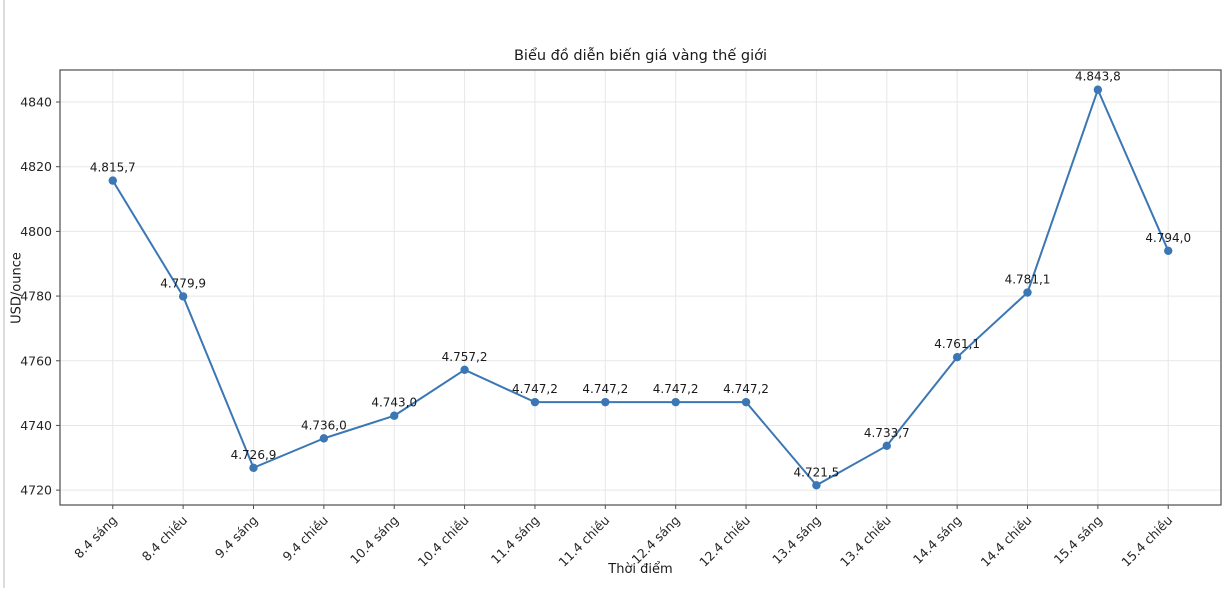 This screenshot has height=594, width=1228. What do you see at coordinates (817, 472) in the screenshot?
I see `data-point-label: 4.721,5` at bounding box center [817, 472].